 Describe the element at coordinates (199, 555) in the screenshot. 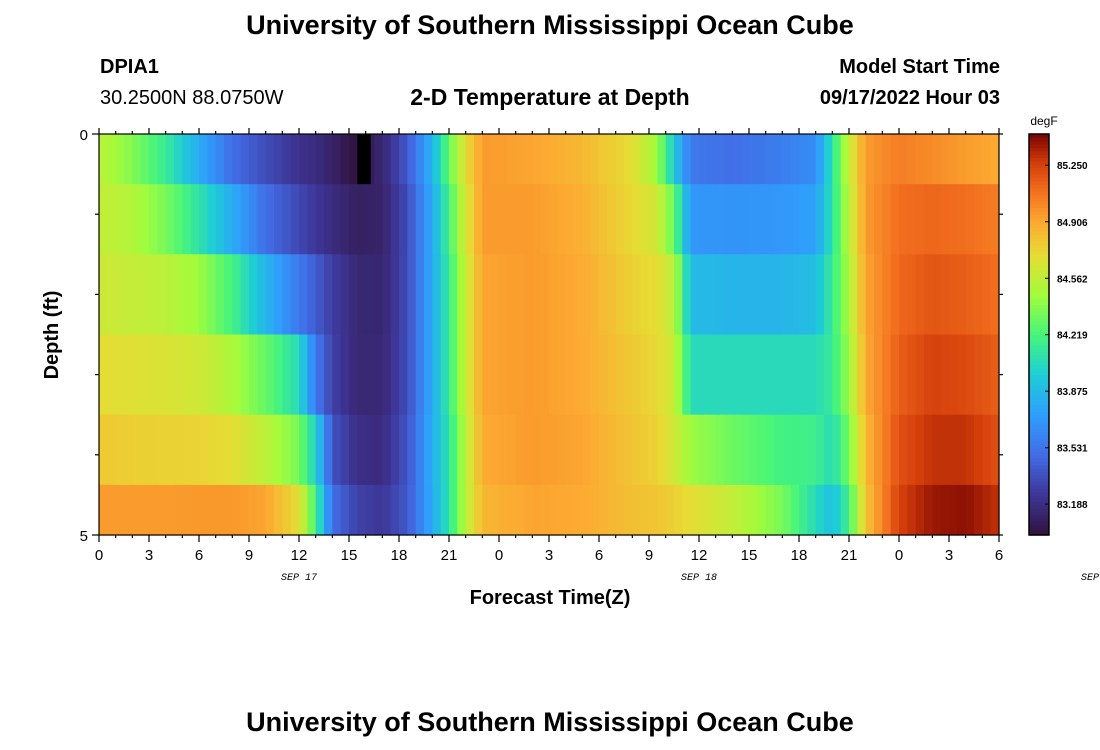

I see `x-tick-label: 6` at that location.